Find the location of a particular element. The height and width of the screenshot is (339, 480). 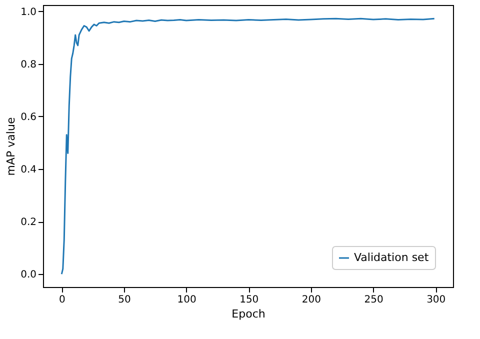

legend-label: Validation set is located at coordinates (392, 257).